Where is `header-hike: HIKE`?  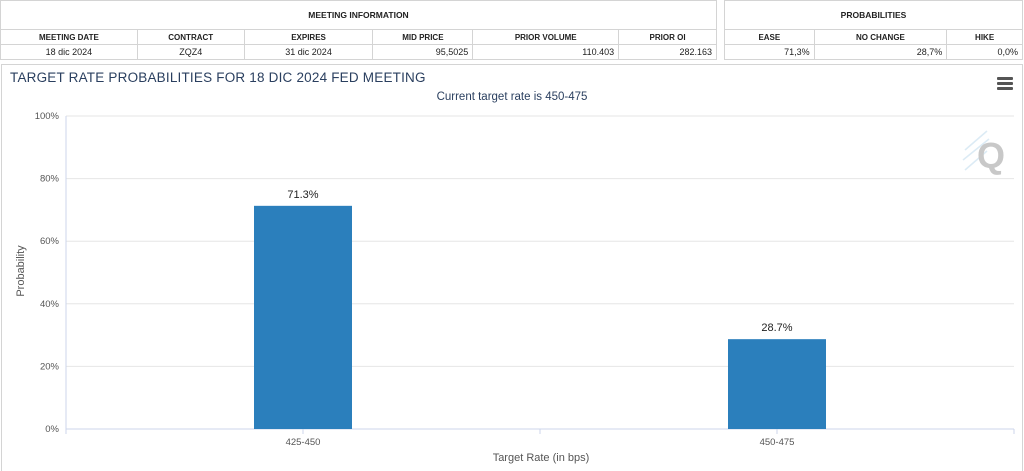
header-hike: HIKE is located at coordinates (984, 37).